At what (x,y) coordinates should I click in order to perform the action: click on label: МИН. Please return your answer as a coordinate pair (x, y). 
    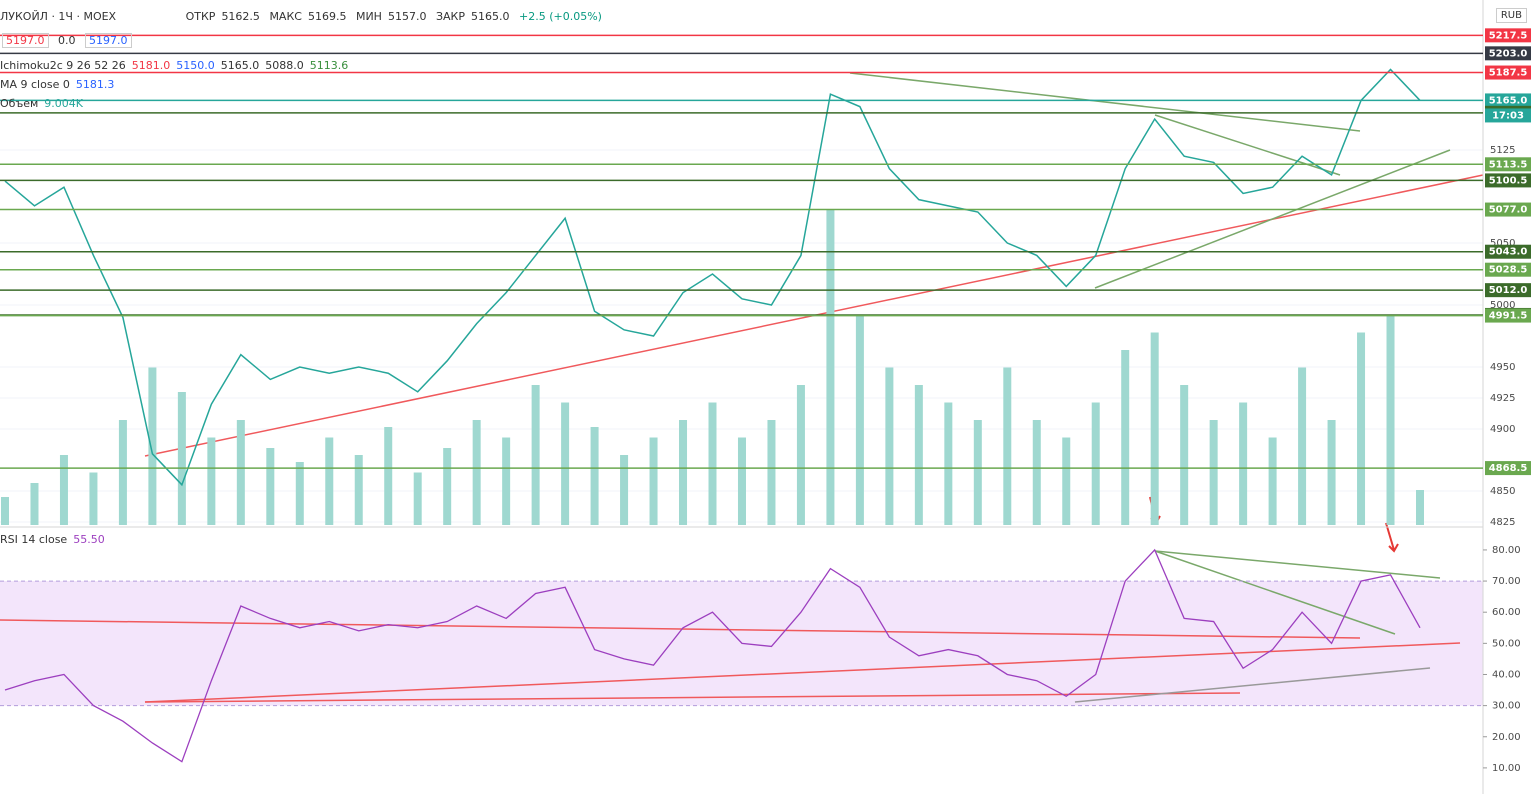
    Looking at the image, I should click on (368, 16).